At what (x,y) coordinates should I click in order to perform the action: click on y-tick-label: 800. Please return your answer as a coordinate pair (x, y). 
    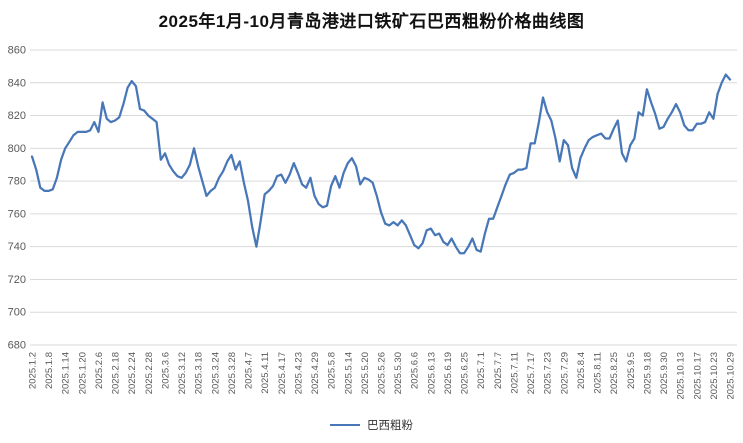
    Looking at the image, I should click on (17, 149).